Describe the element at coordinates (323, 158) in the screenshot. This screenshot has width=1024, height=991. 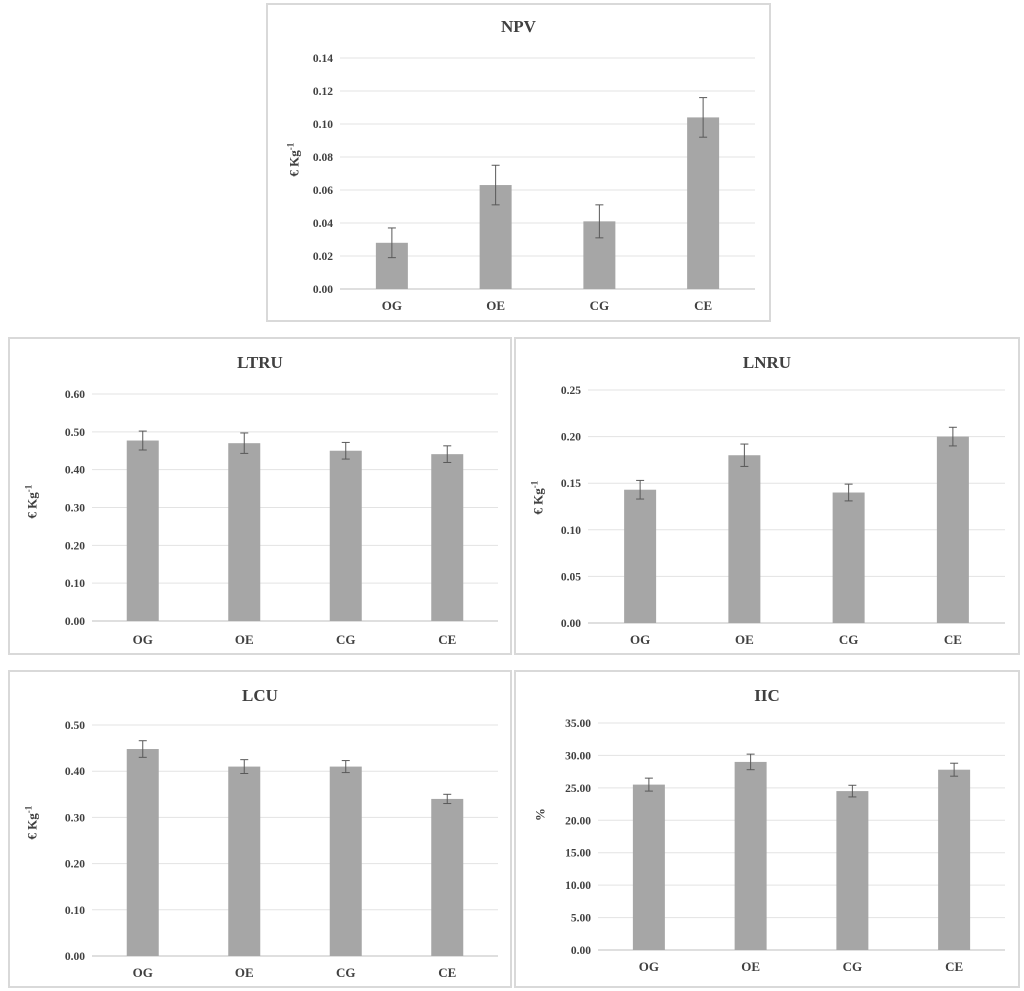
I see `y-tick-label: 0.08` at that location.